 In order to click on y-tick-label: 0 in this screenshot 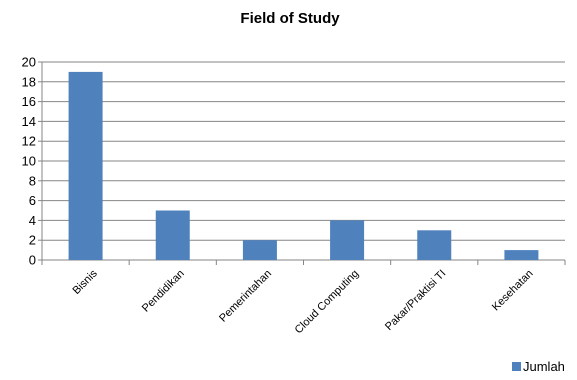, I will do `click(32, 260)`.